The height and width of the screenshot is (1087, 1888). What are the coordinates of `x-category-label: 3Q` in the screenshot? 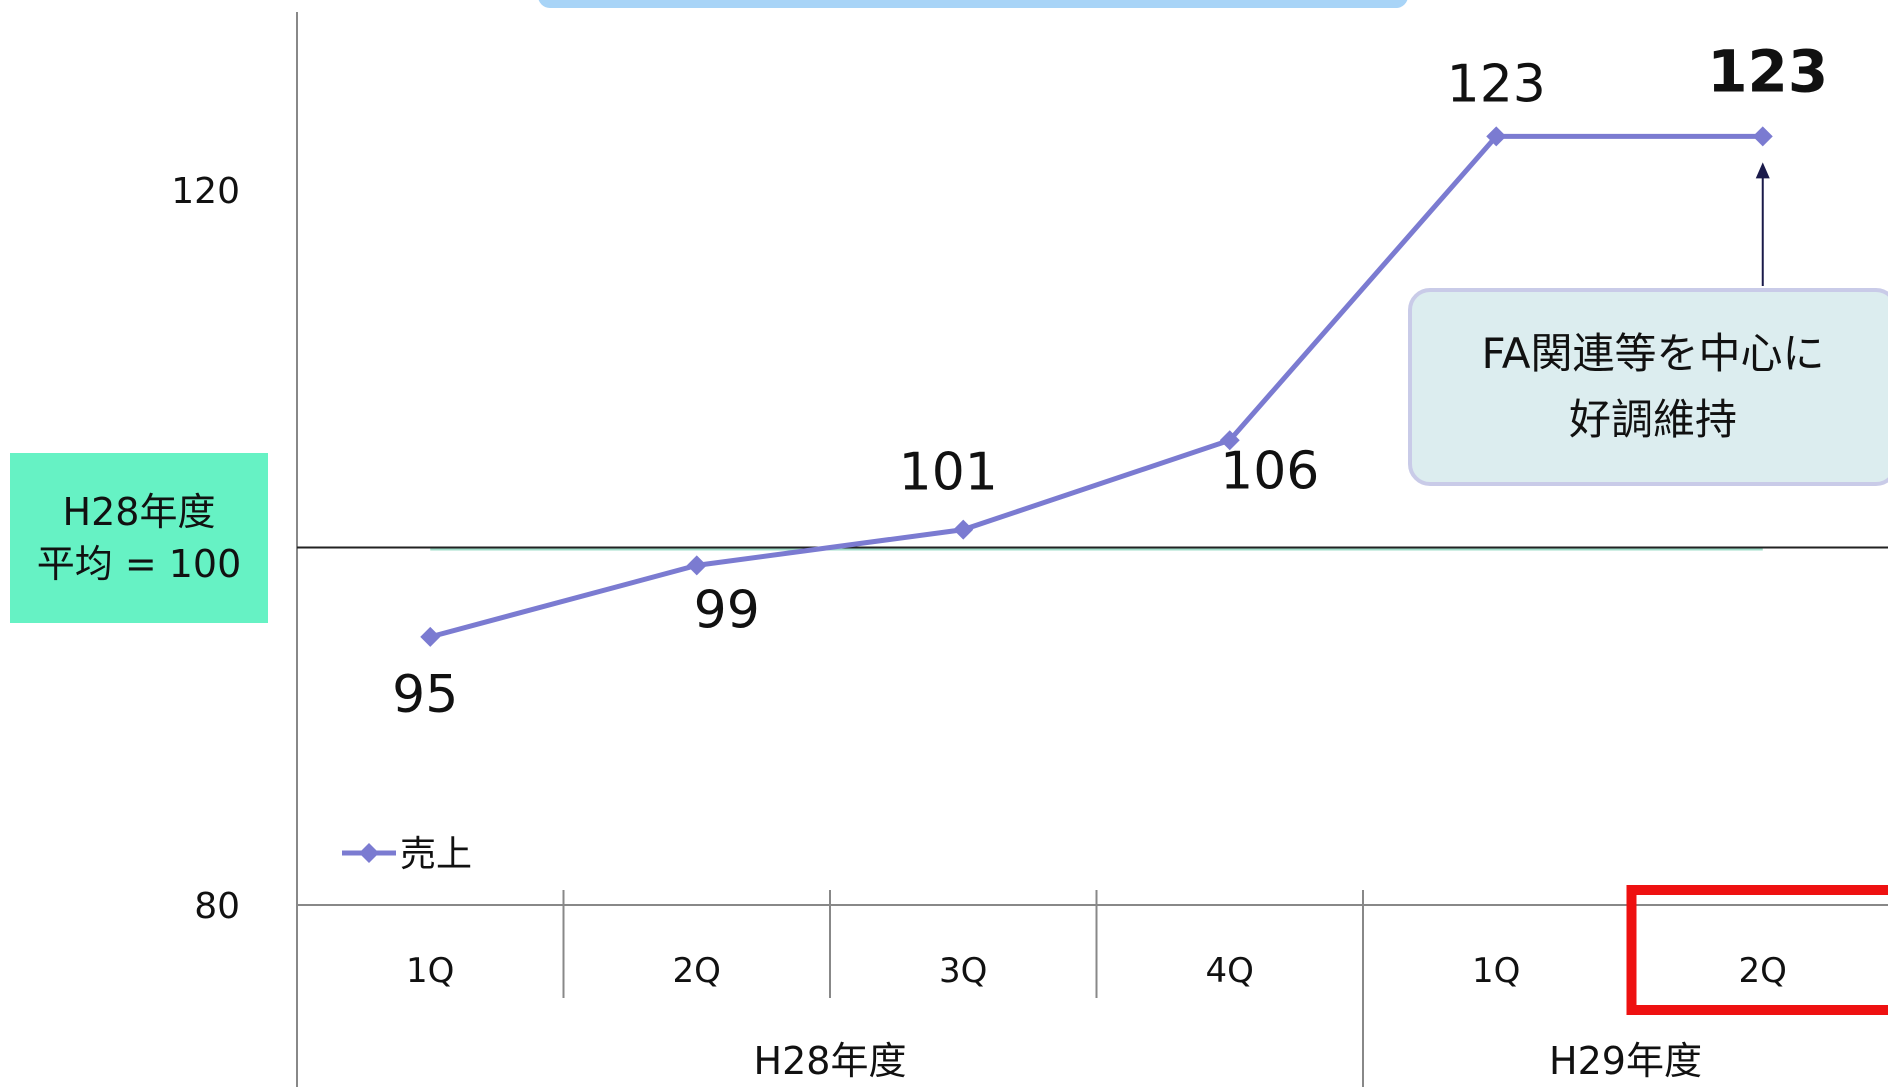 It's located at (963, 971).